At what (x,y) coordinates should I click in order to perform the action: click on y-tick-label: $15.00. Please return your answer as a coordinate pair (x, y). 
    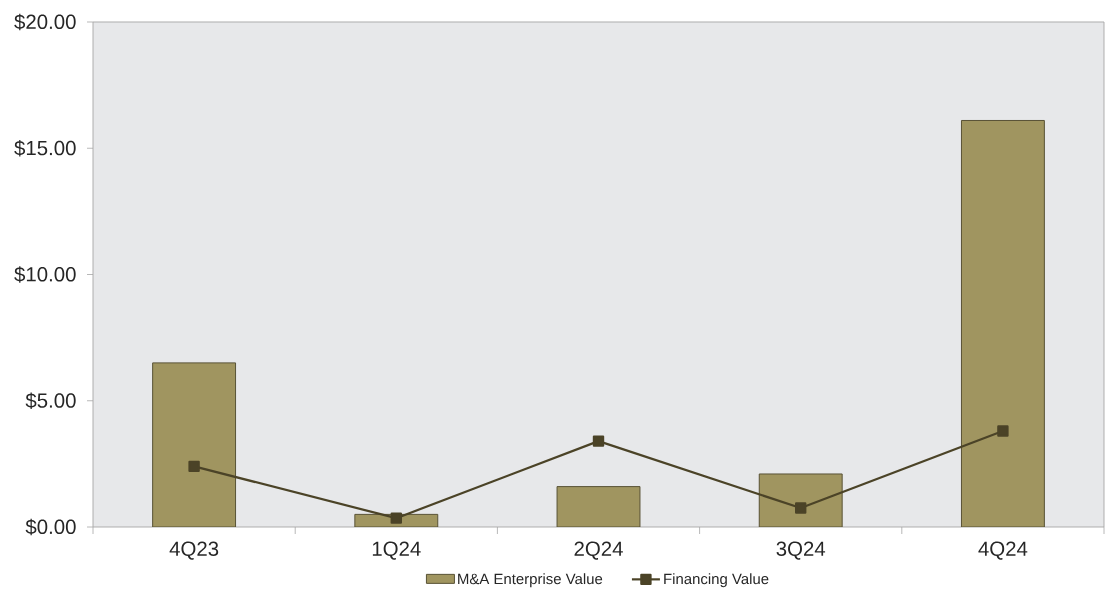
    Looking at the image, I should click on (45, 148).